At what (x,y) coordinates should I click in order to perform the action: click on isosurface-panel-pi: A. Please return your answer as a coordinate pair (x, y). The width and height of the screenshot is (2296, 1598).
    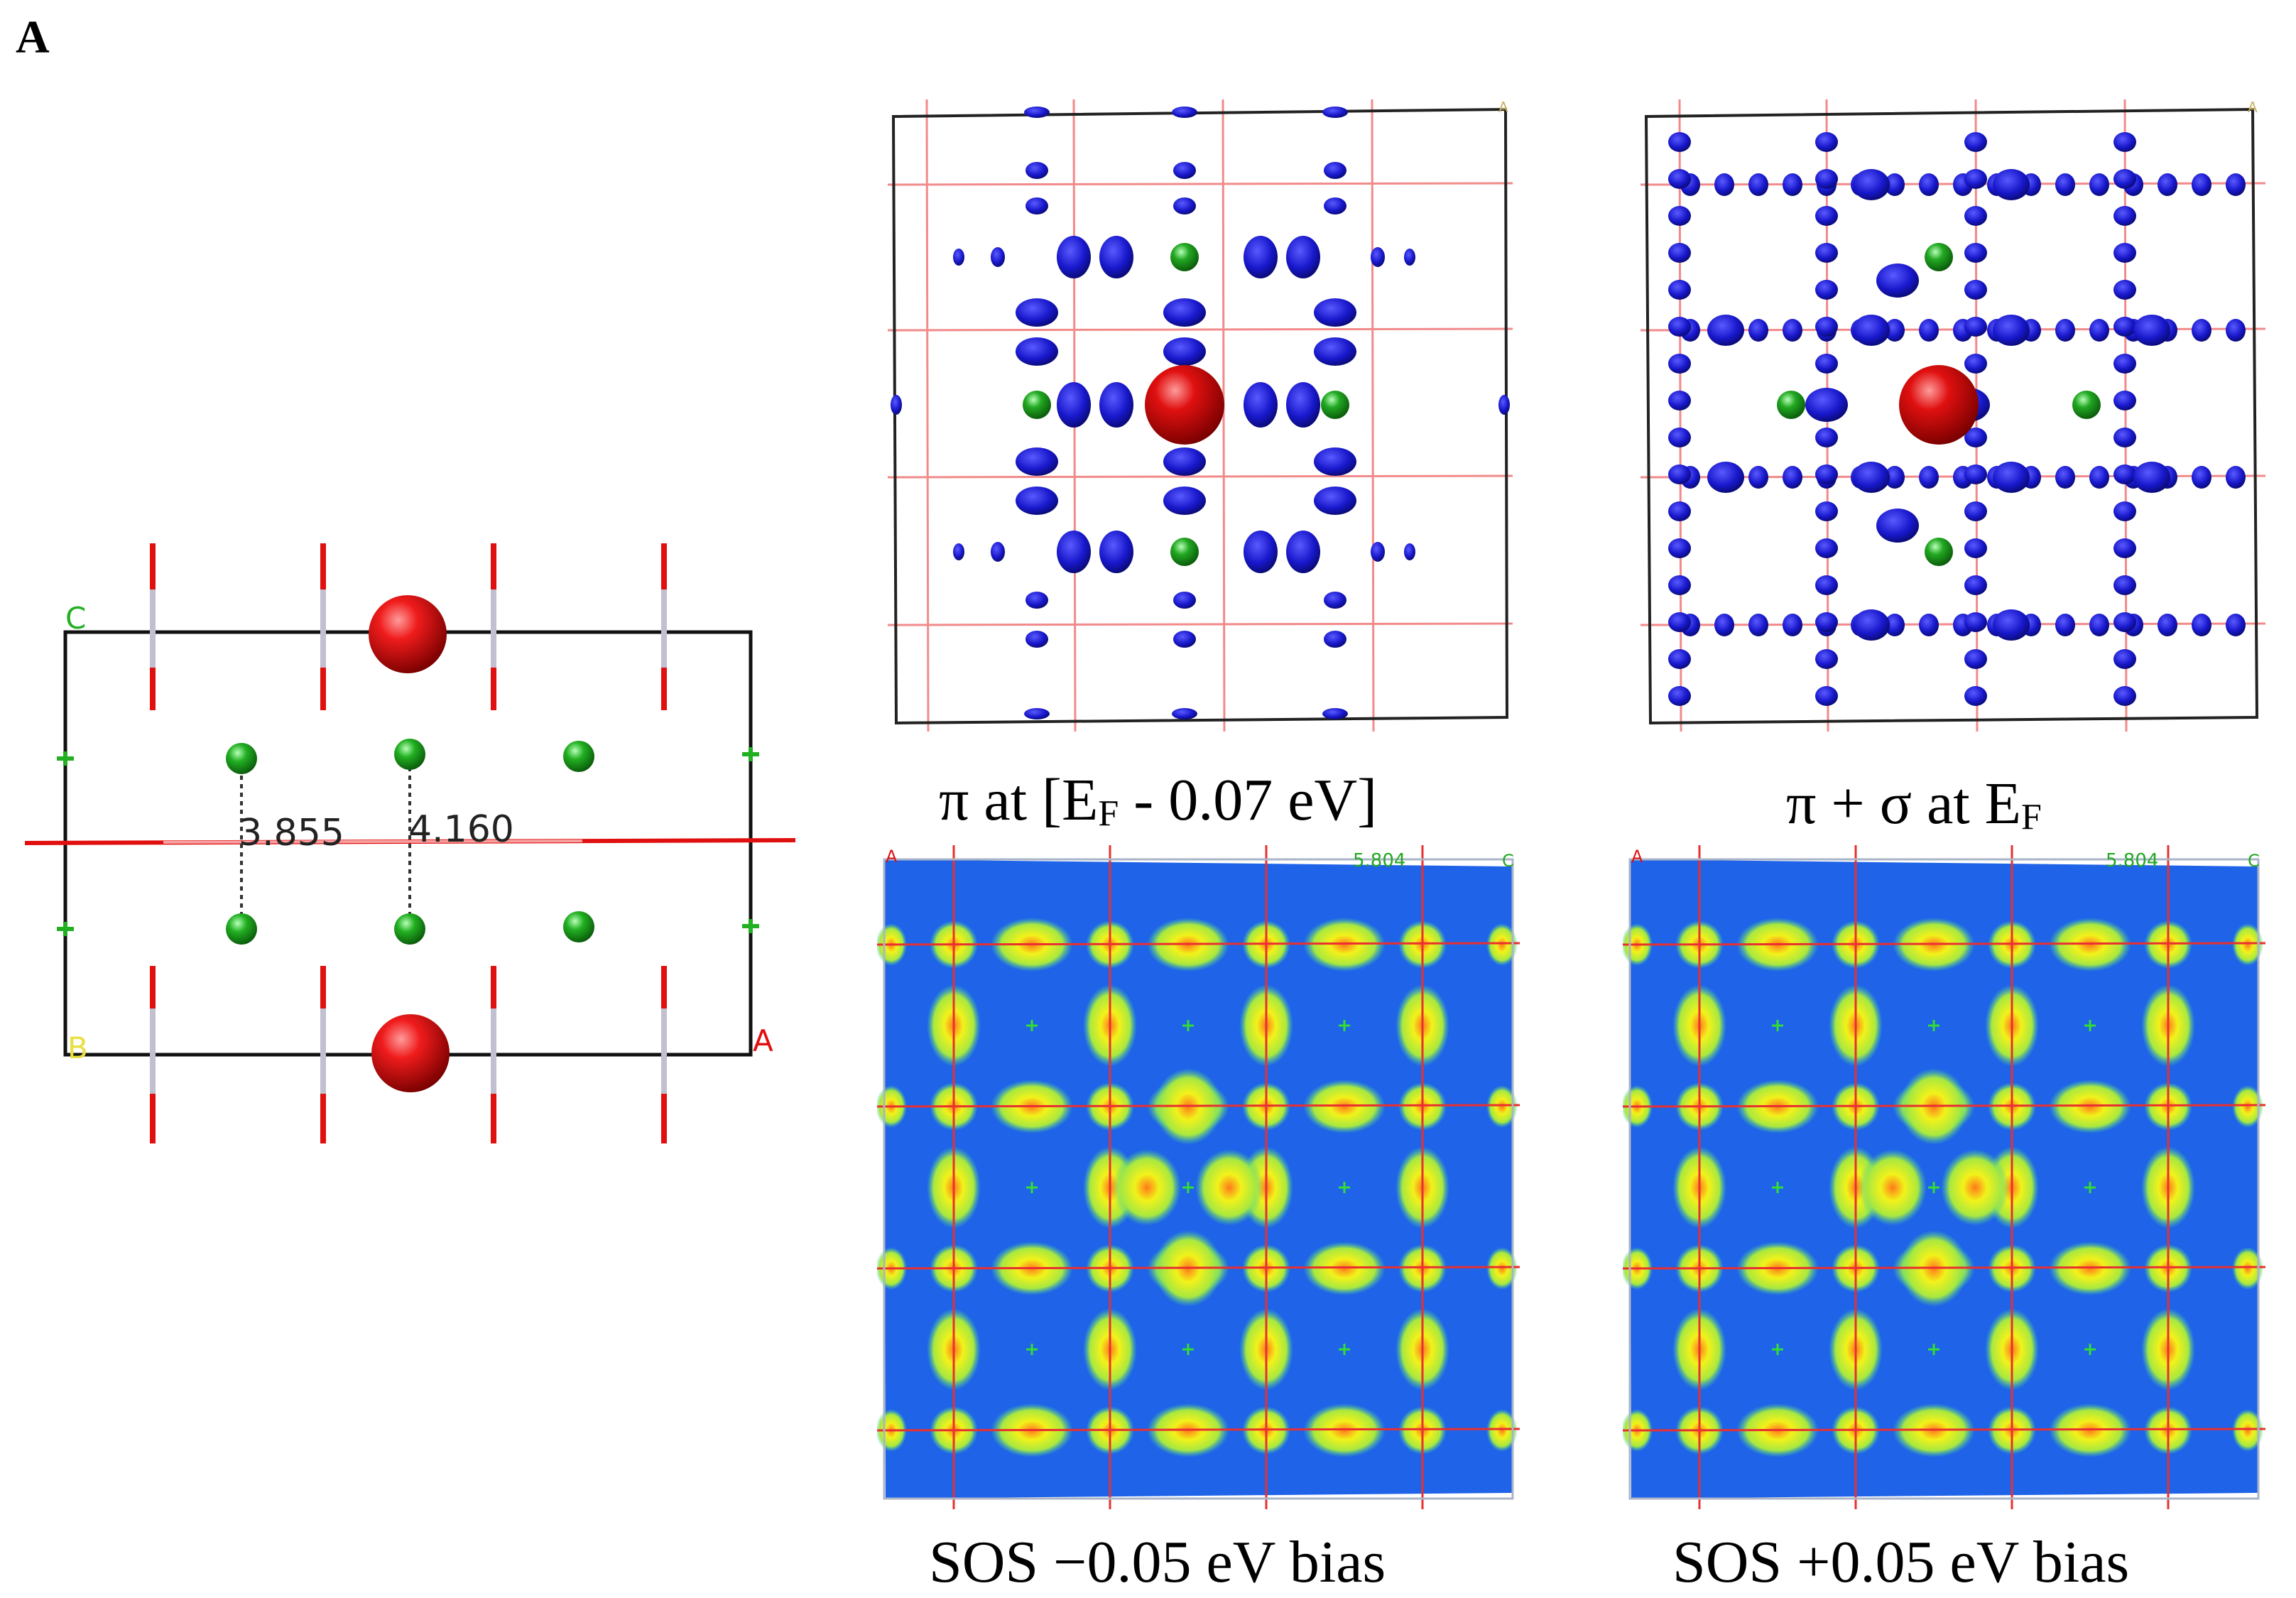
    Looking at the image, I should click on (1200, 415).